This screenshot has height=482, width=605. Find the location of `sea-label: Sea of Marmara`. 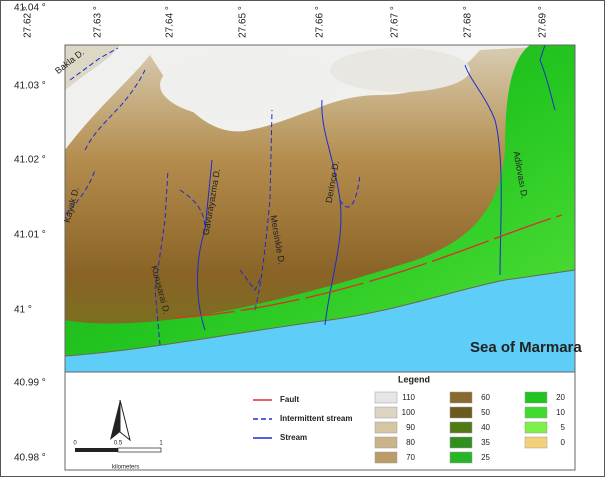

sea-label: Sea of Marmara is located at coordinates (526, 347).